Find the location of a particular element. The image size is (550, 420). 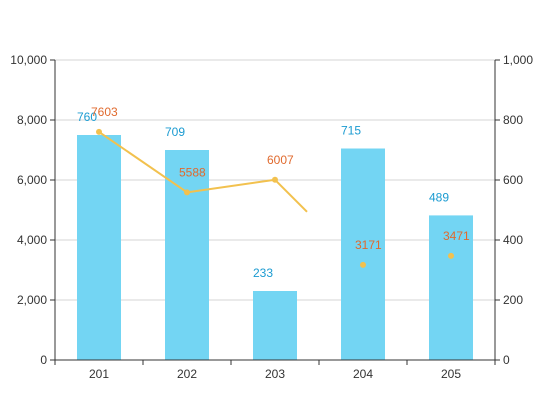

bar-value-label: 709 is located at coordinates (175, 132).